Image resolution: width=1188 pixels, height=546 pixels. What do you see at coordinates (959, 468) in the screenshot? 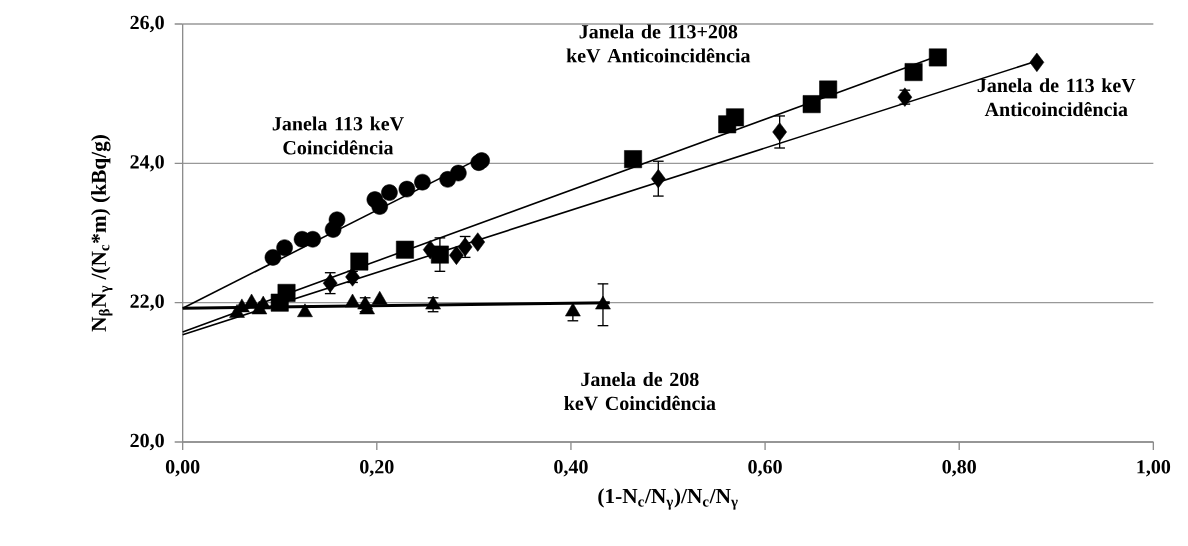
I see `x-tick-label: 0,80` at bounding box center [959, 468].